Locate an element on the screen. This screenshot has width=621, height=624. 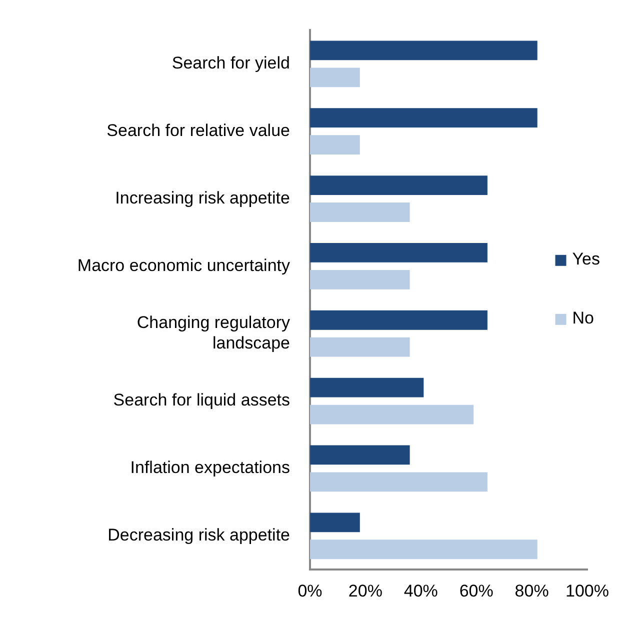
x-tick-label: 80% is located at coordinates (531, 590).